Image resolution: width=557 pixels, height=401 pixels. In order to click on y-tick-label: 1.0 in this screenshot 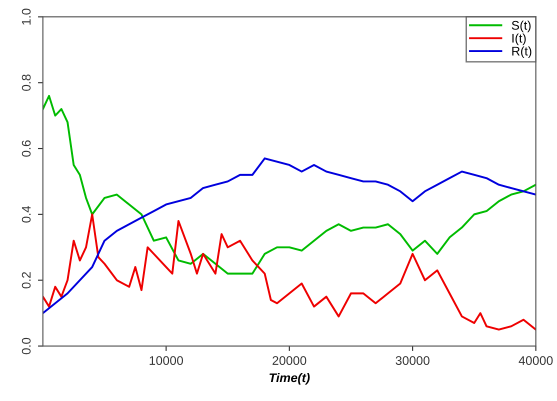, I will do `click(26, 16)`.